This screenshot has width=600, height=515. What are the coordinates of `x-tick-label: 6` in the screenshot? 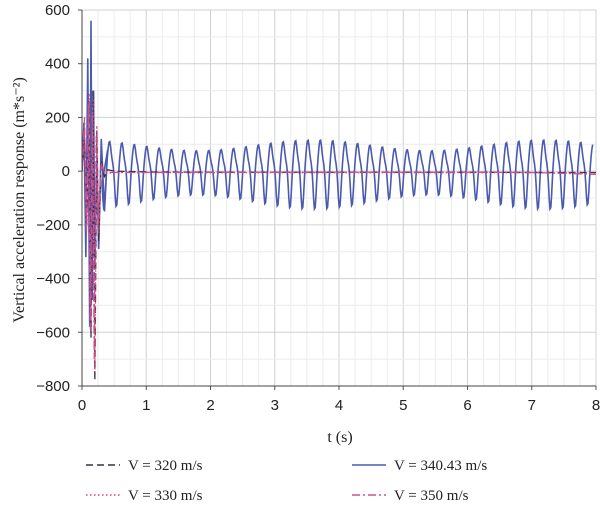 It's located at (467, 405).